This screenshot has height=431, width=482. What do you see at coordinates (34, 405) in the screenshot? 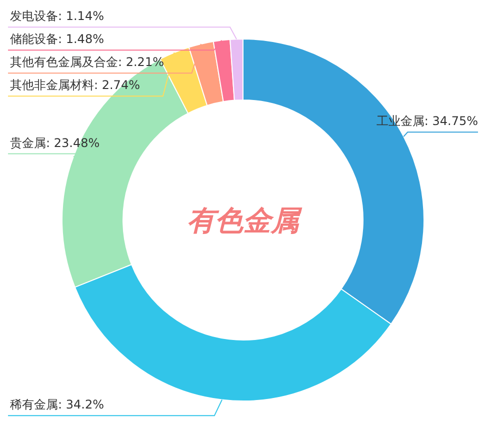
I see `slice-label: 稀有金属` at bounding box center [34, 405].